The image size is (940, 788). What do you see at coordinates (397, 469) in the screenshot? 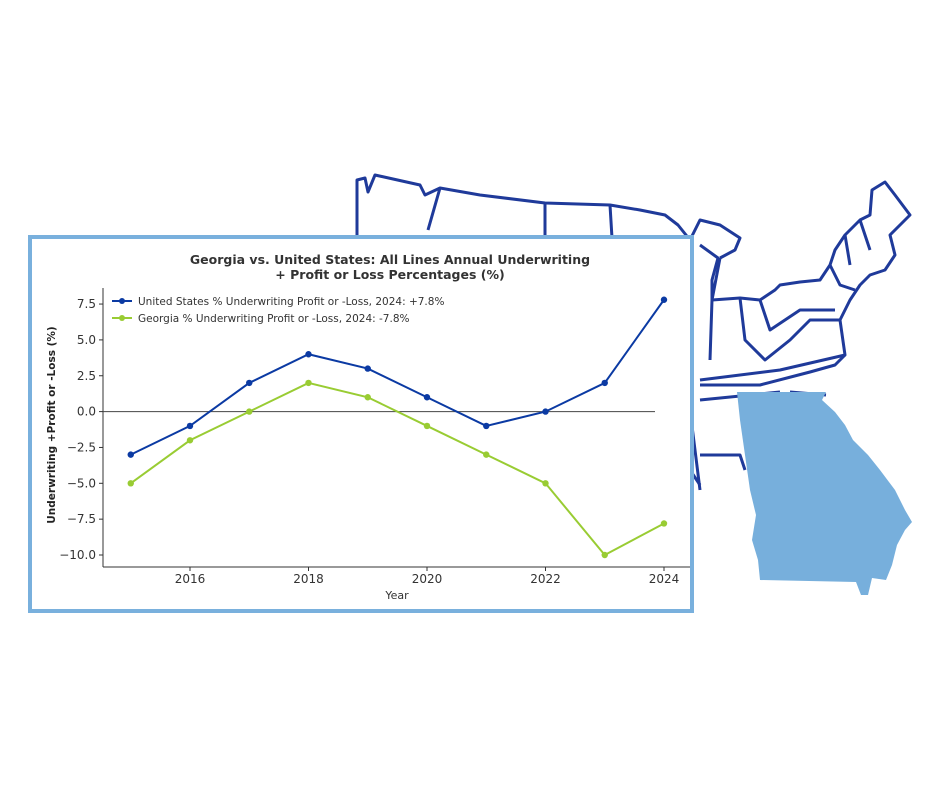
I see `series-line-georgia` at bounding box center [397, 469].